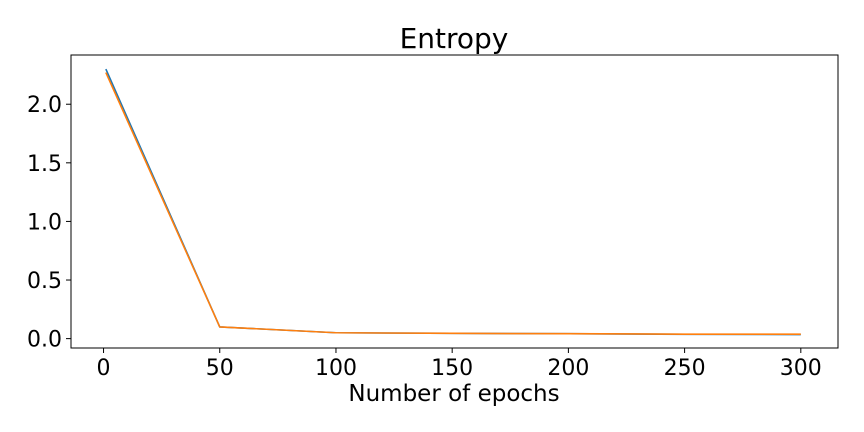 This screenshot has height=432, width=864. Describe the element at coordinates (568, 368) in the screenshot. I see `x-tick-label: 200` at that location.